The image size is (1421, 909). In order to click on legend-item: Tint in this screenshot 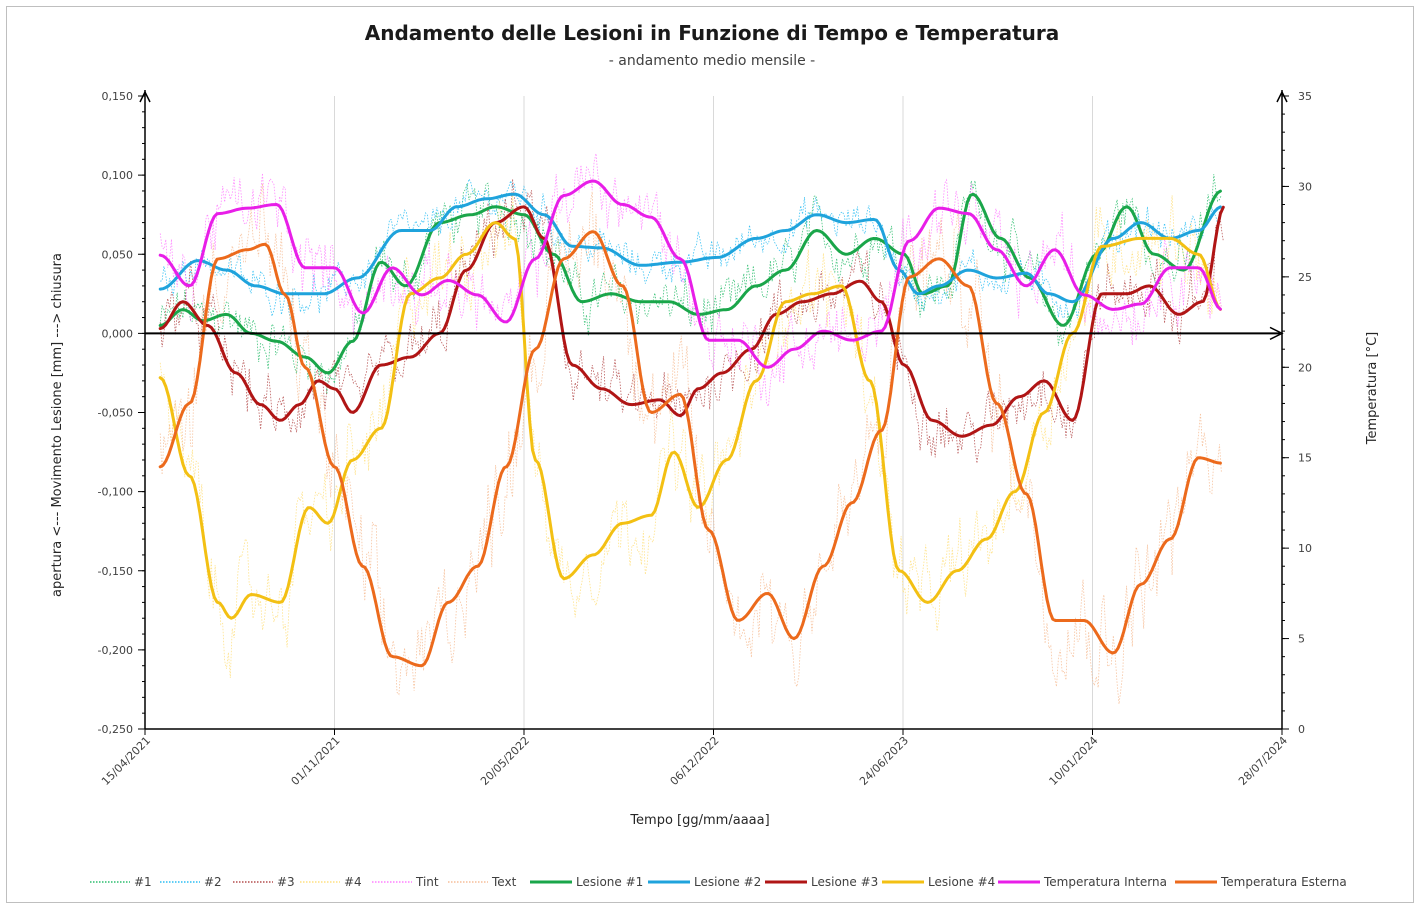, I will do `click(405, 882)`.